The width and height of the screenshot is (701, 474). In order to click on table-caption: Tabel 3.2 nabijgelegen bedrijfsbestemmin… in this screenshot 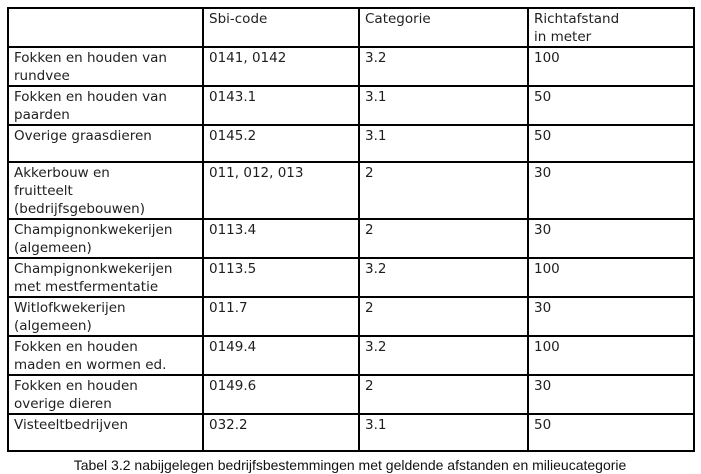, I will do `click(350, 465)`.